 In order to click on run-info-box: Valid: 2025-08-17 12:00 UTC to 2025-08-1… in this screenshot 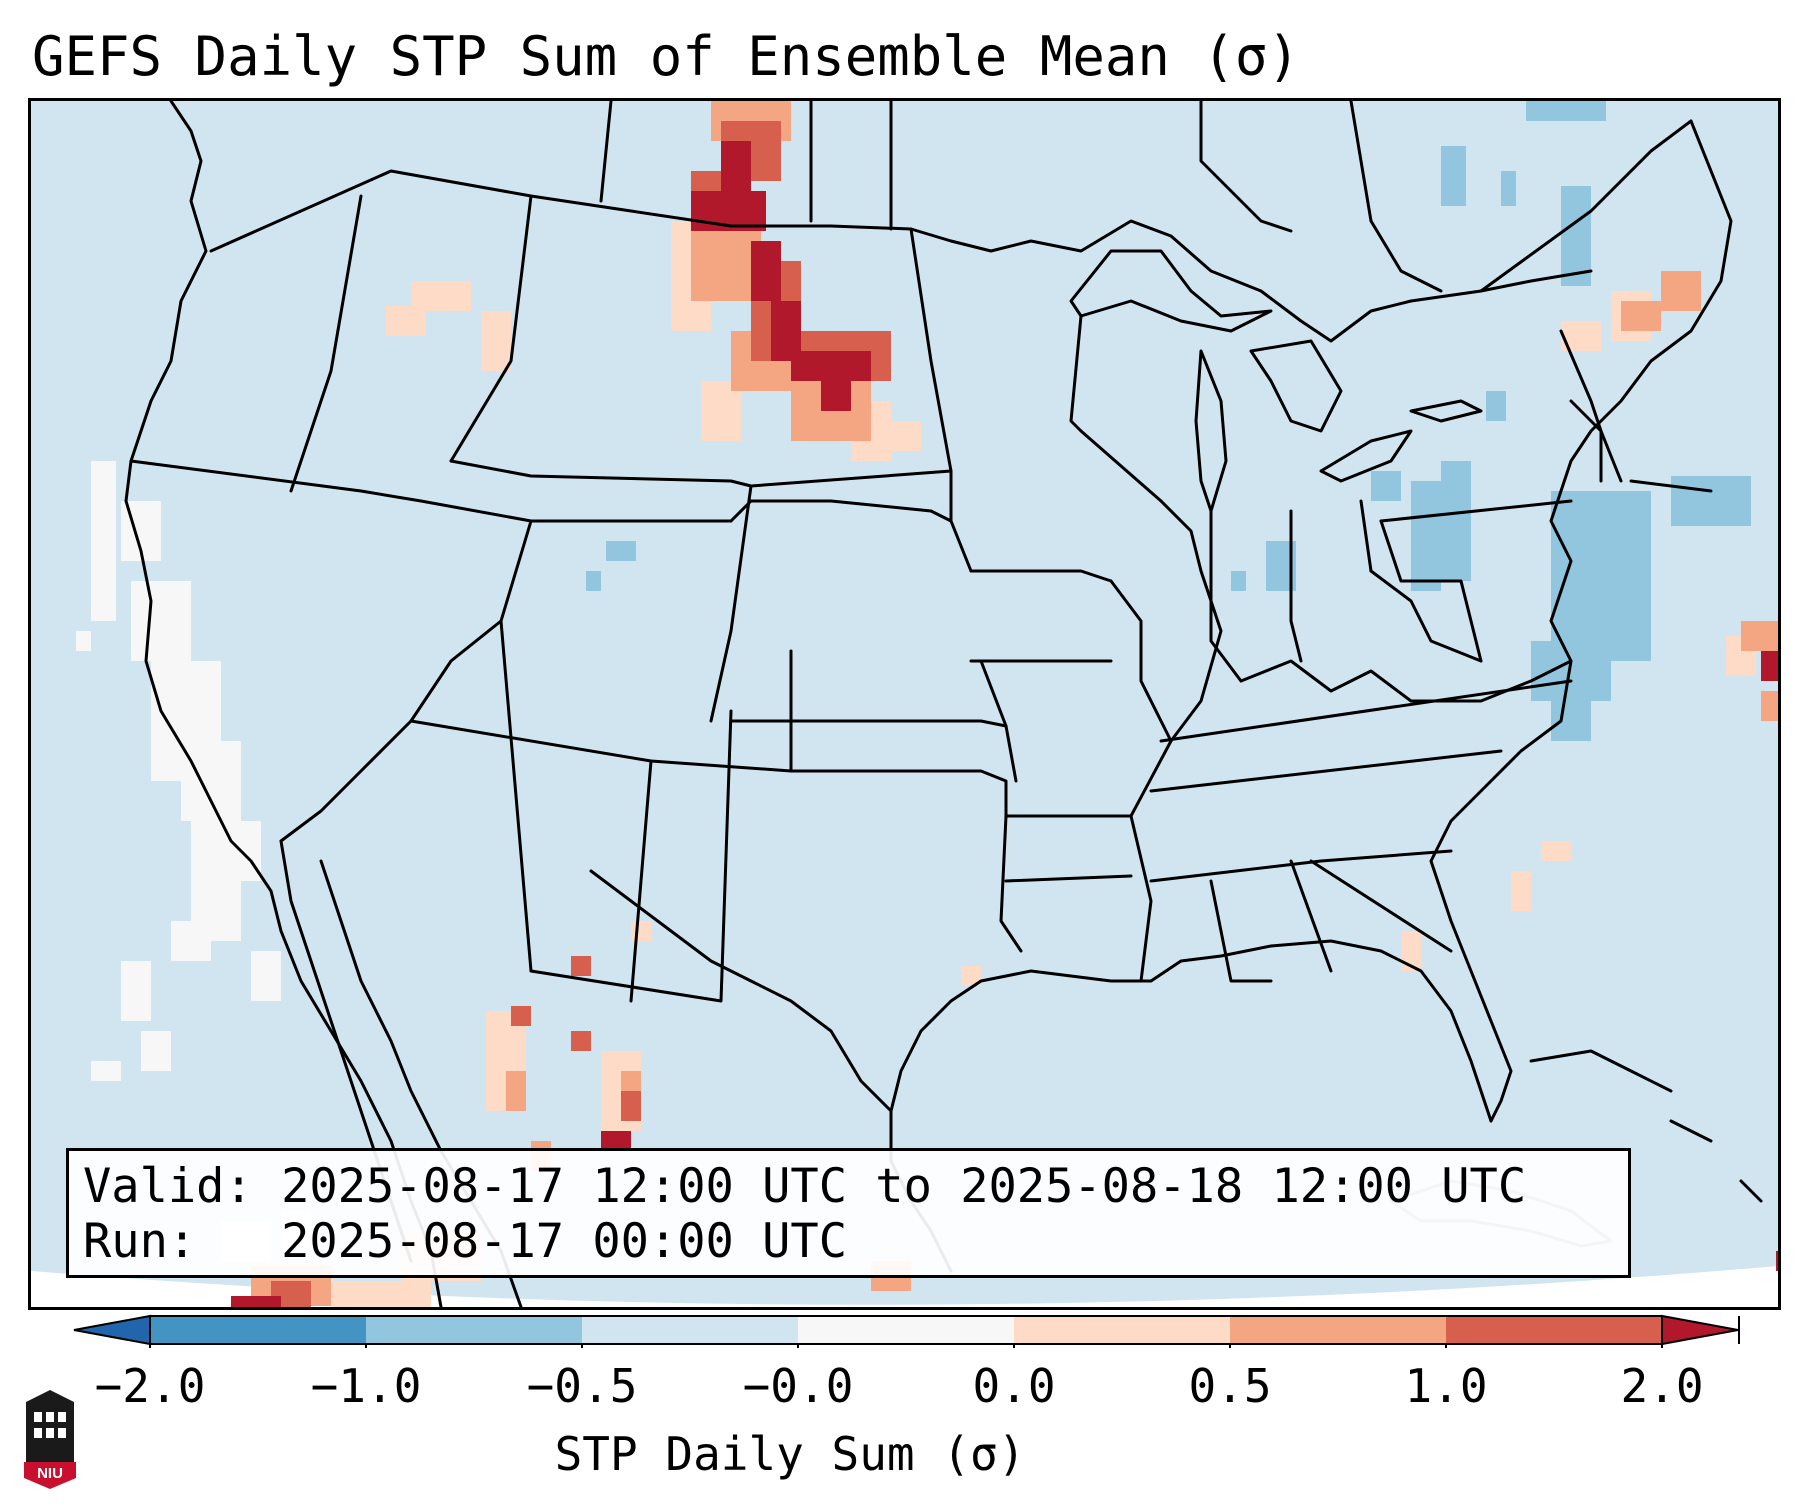, I will do `click(848, 1213)`.